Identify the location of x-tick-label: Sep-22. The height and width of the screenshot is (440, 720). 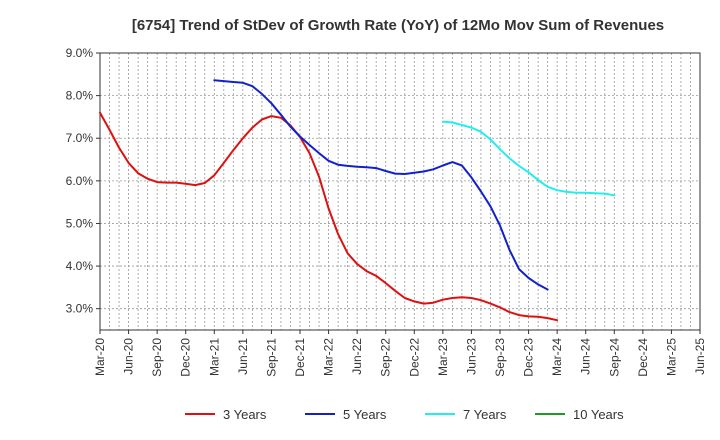
(386, 357).